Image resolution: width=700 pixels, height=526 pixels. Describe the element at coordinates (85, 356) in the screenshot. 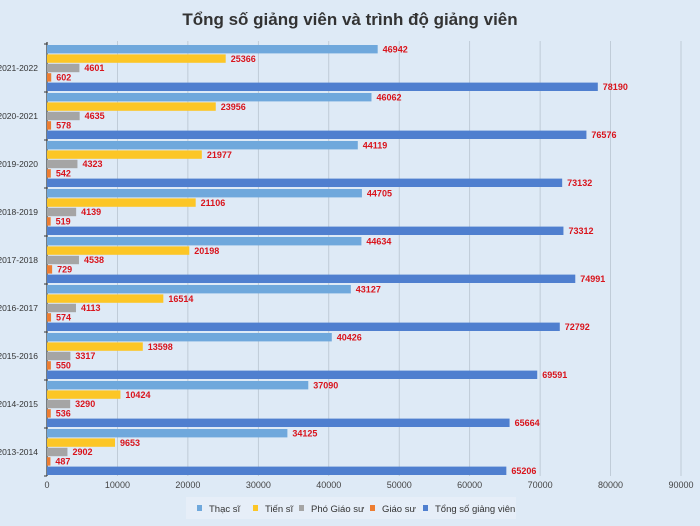

I see `data-label: 3317` at that location.